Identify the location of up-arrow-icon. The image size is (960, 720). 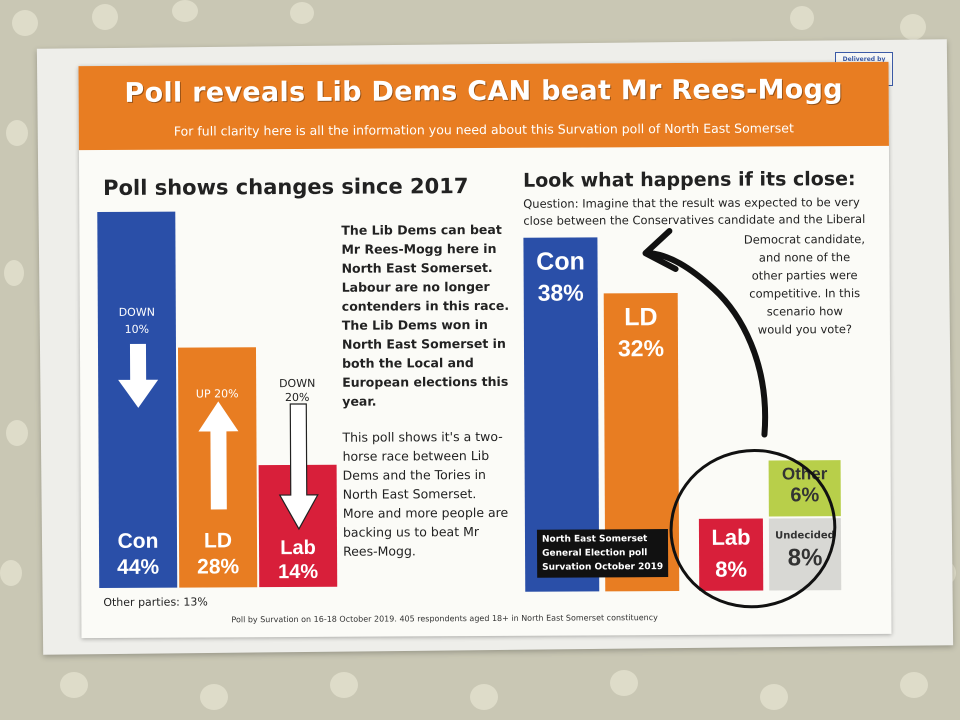
(218, 455).